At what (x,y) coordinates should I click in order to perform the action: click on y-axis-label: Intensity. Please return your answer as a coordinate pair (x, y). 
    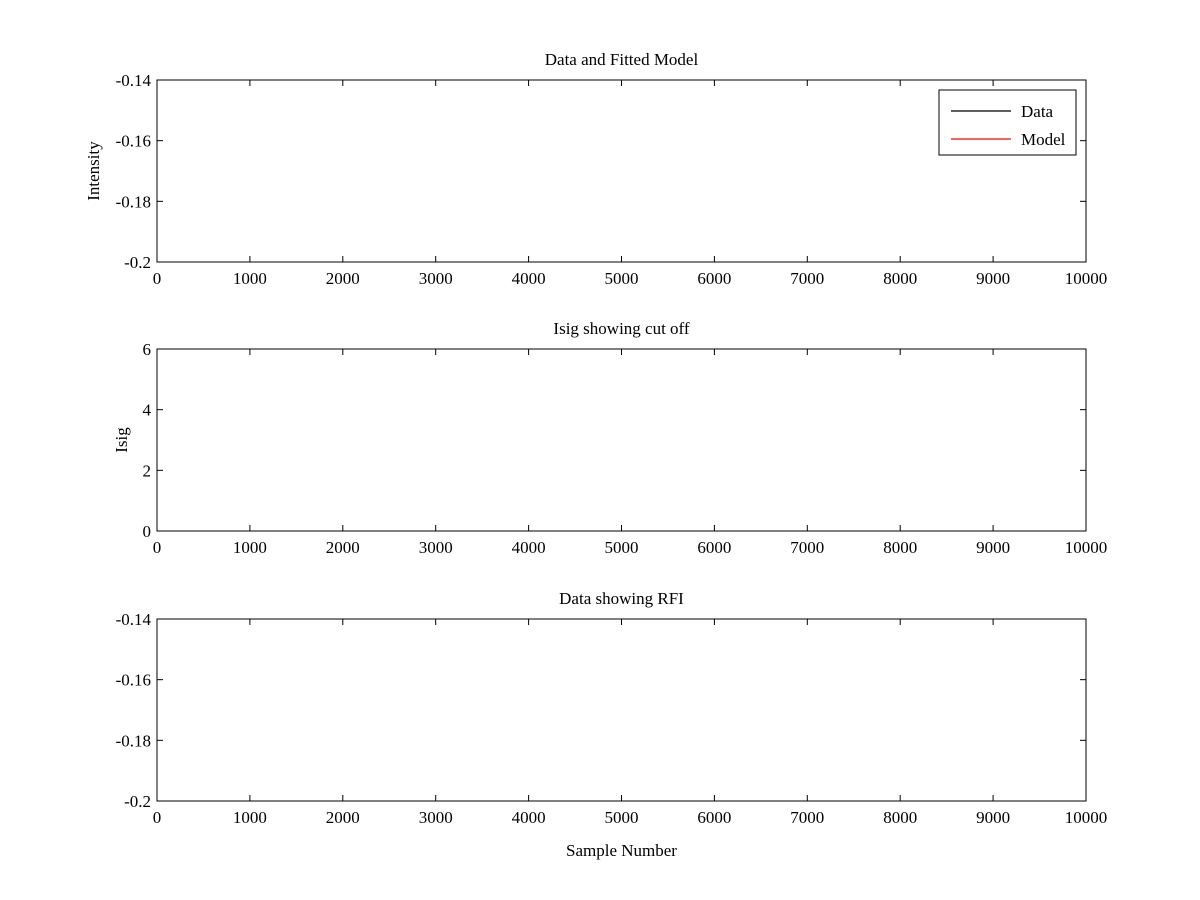
    Looking at the image, I should click on (93, 171).